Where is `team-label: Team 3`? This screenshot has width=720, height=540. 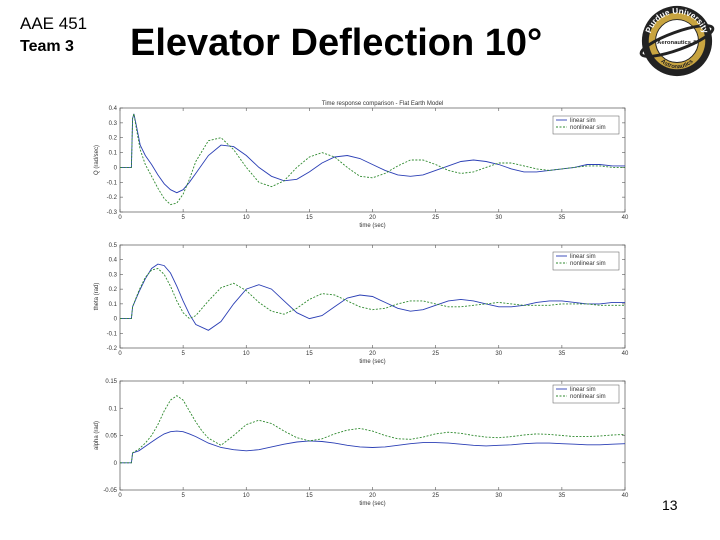 team-label: Team 3 is located at coordinates (47, 46).